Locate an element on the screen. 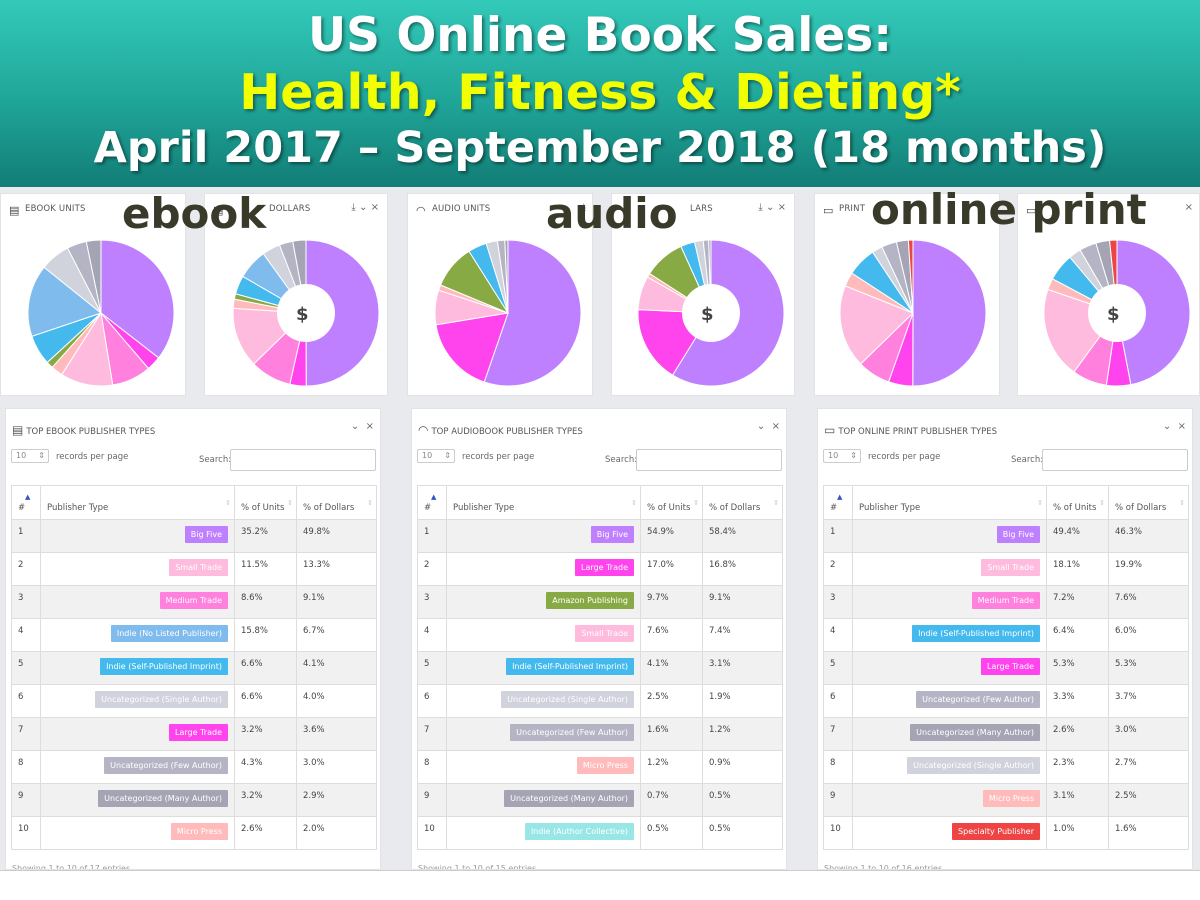 The height and width of the screenshot is (900, 1200). table-row: 9 Micro Press 3.1% 2.5% is located at coordinates (1006, 800).